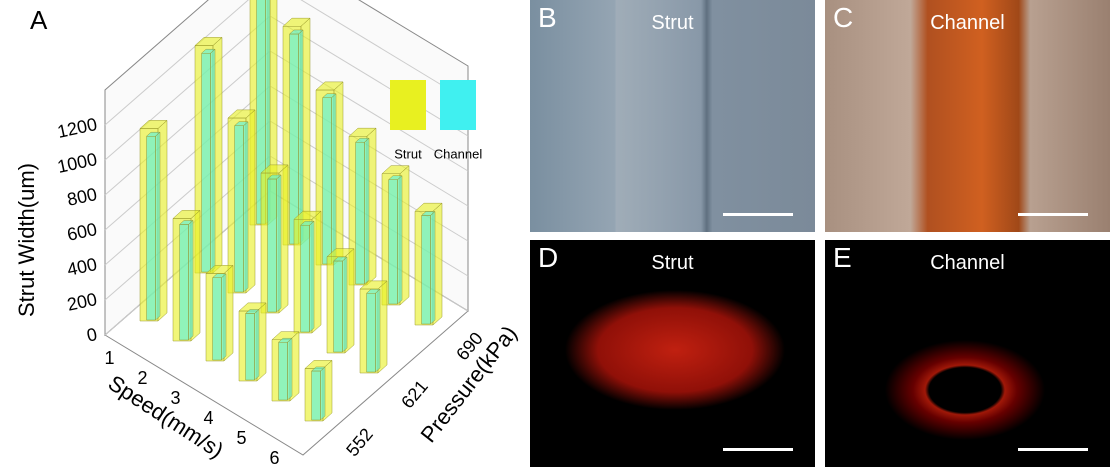 The image size is (1110, 467). I want to click on x-tick-label: 6, so click(274, 457).